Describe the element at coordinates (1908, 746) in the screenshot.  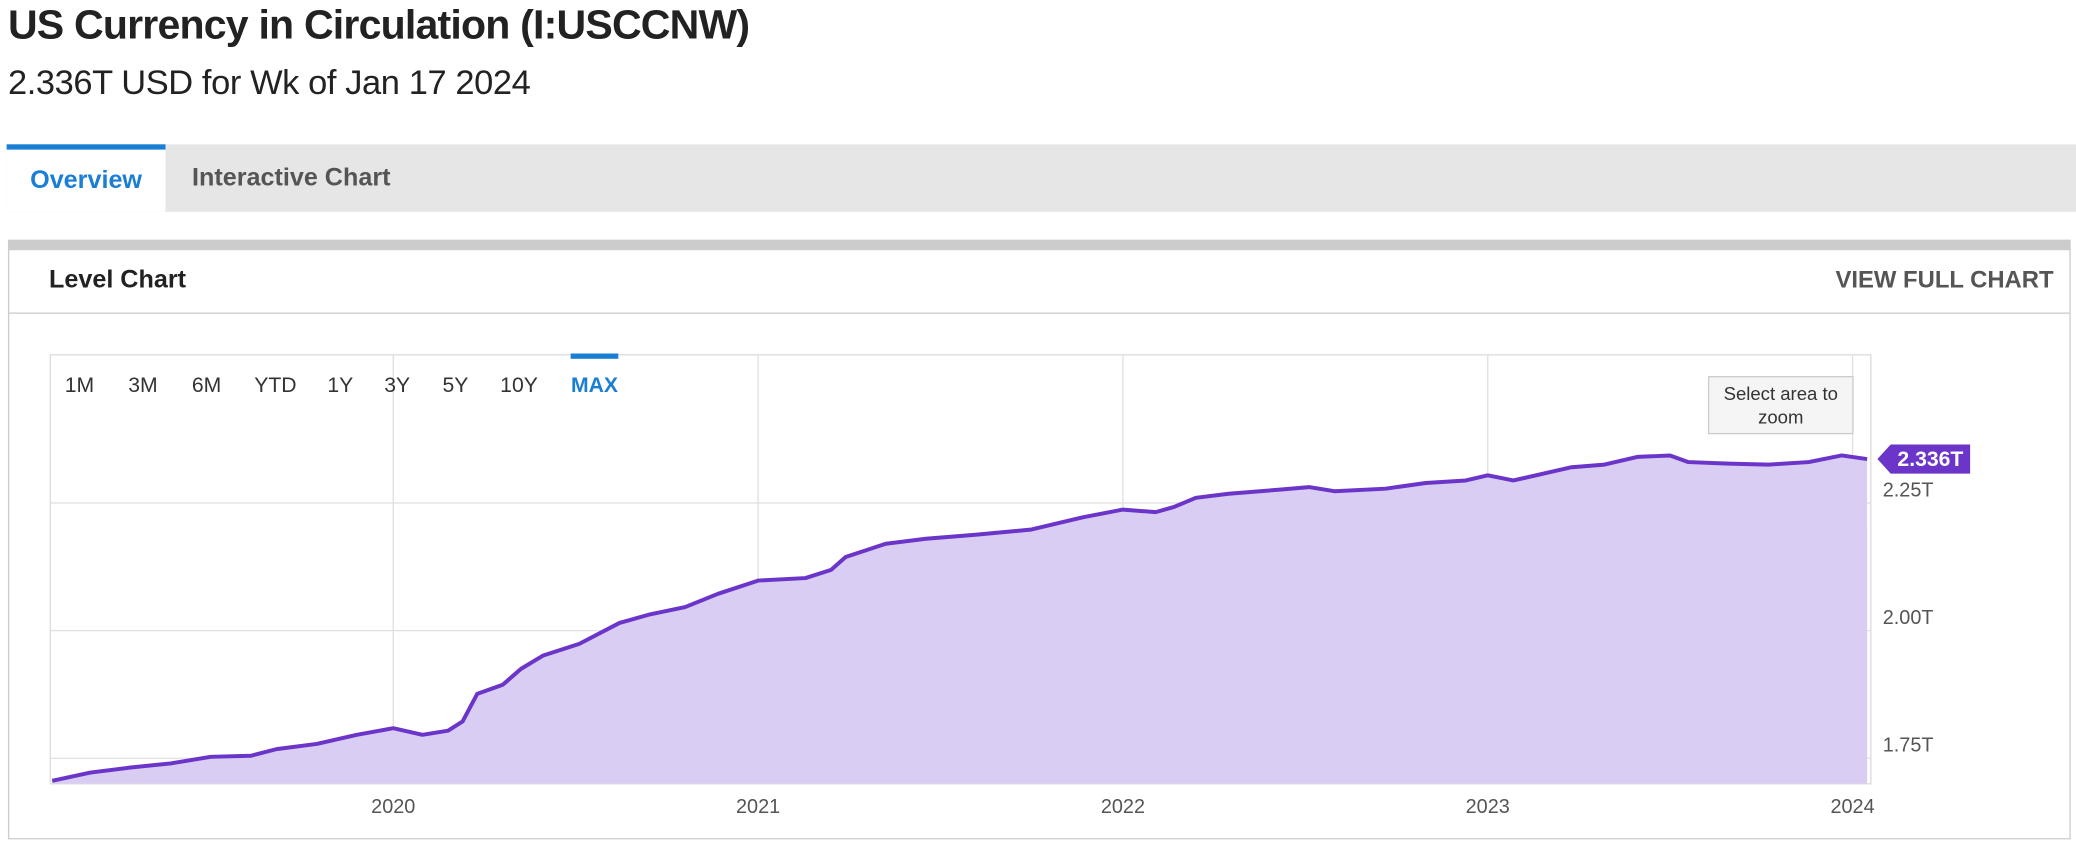
I see `y-tick-label: 1.75T` at that location.